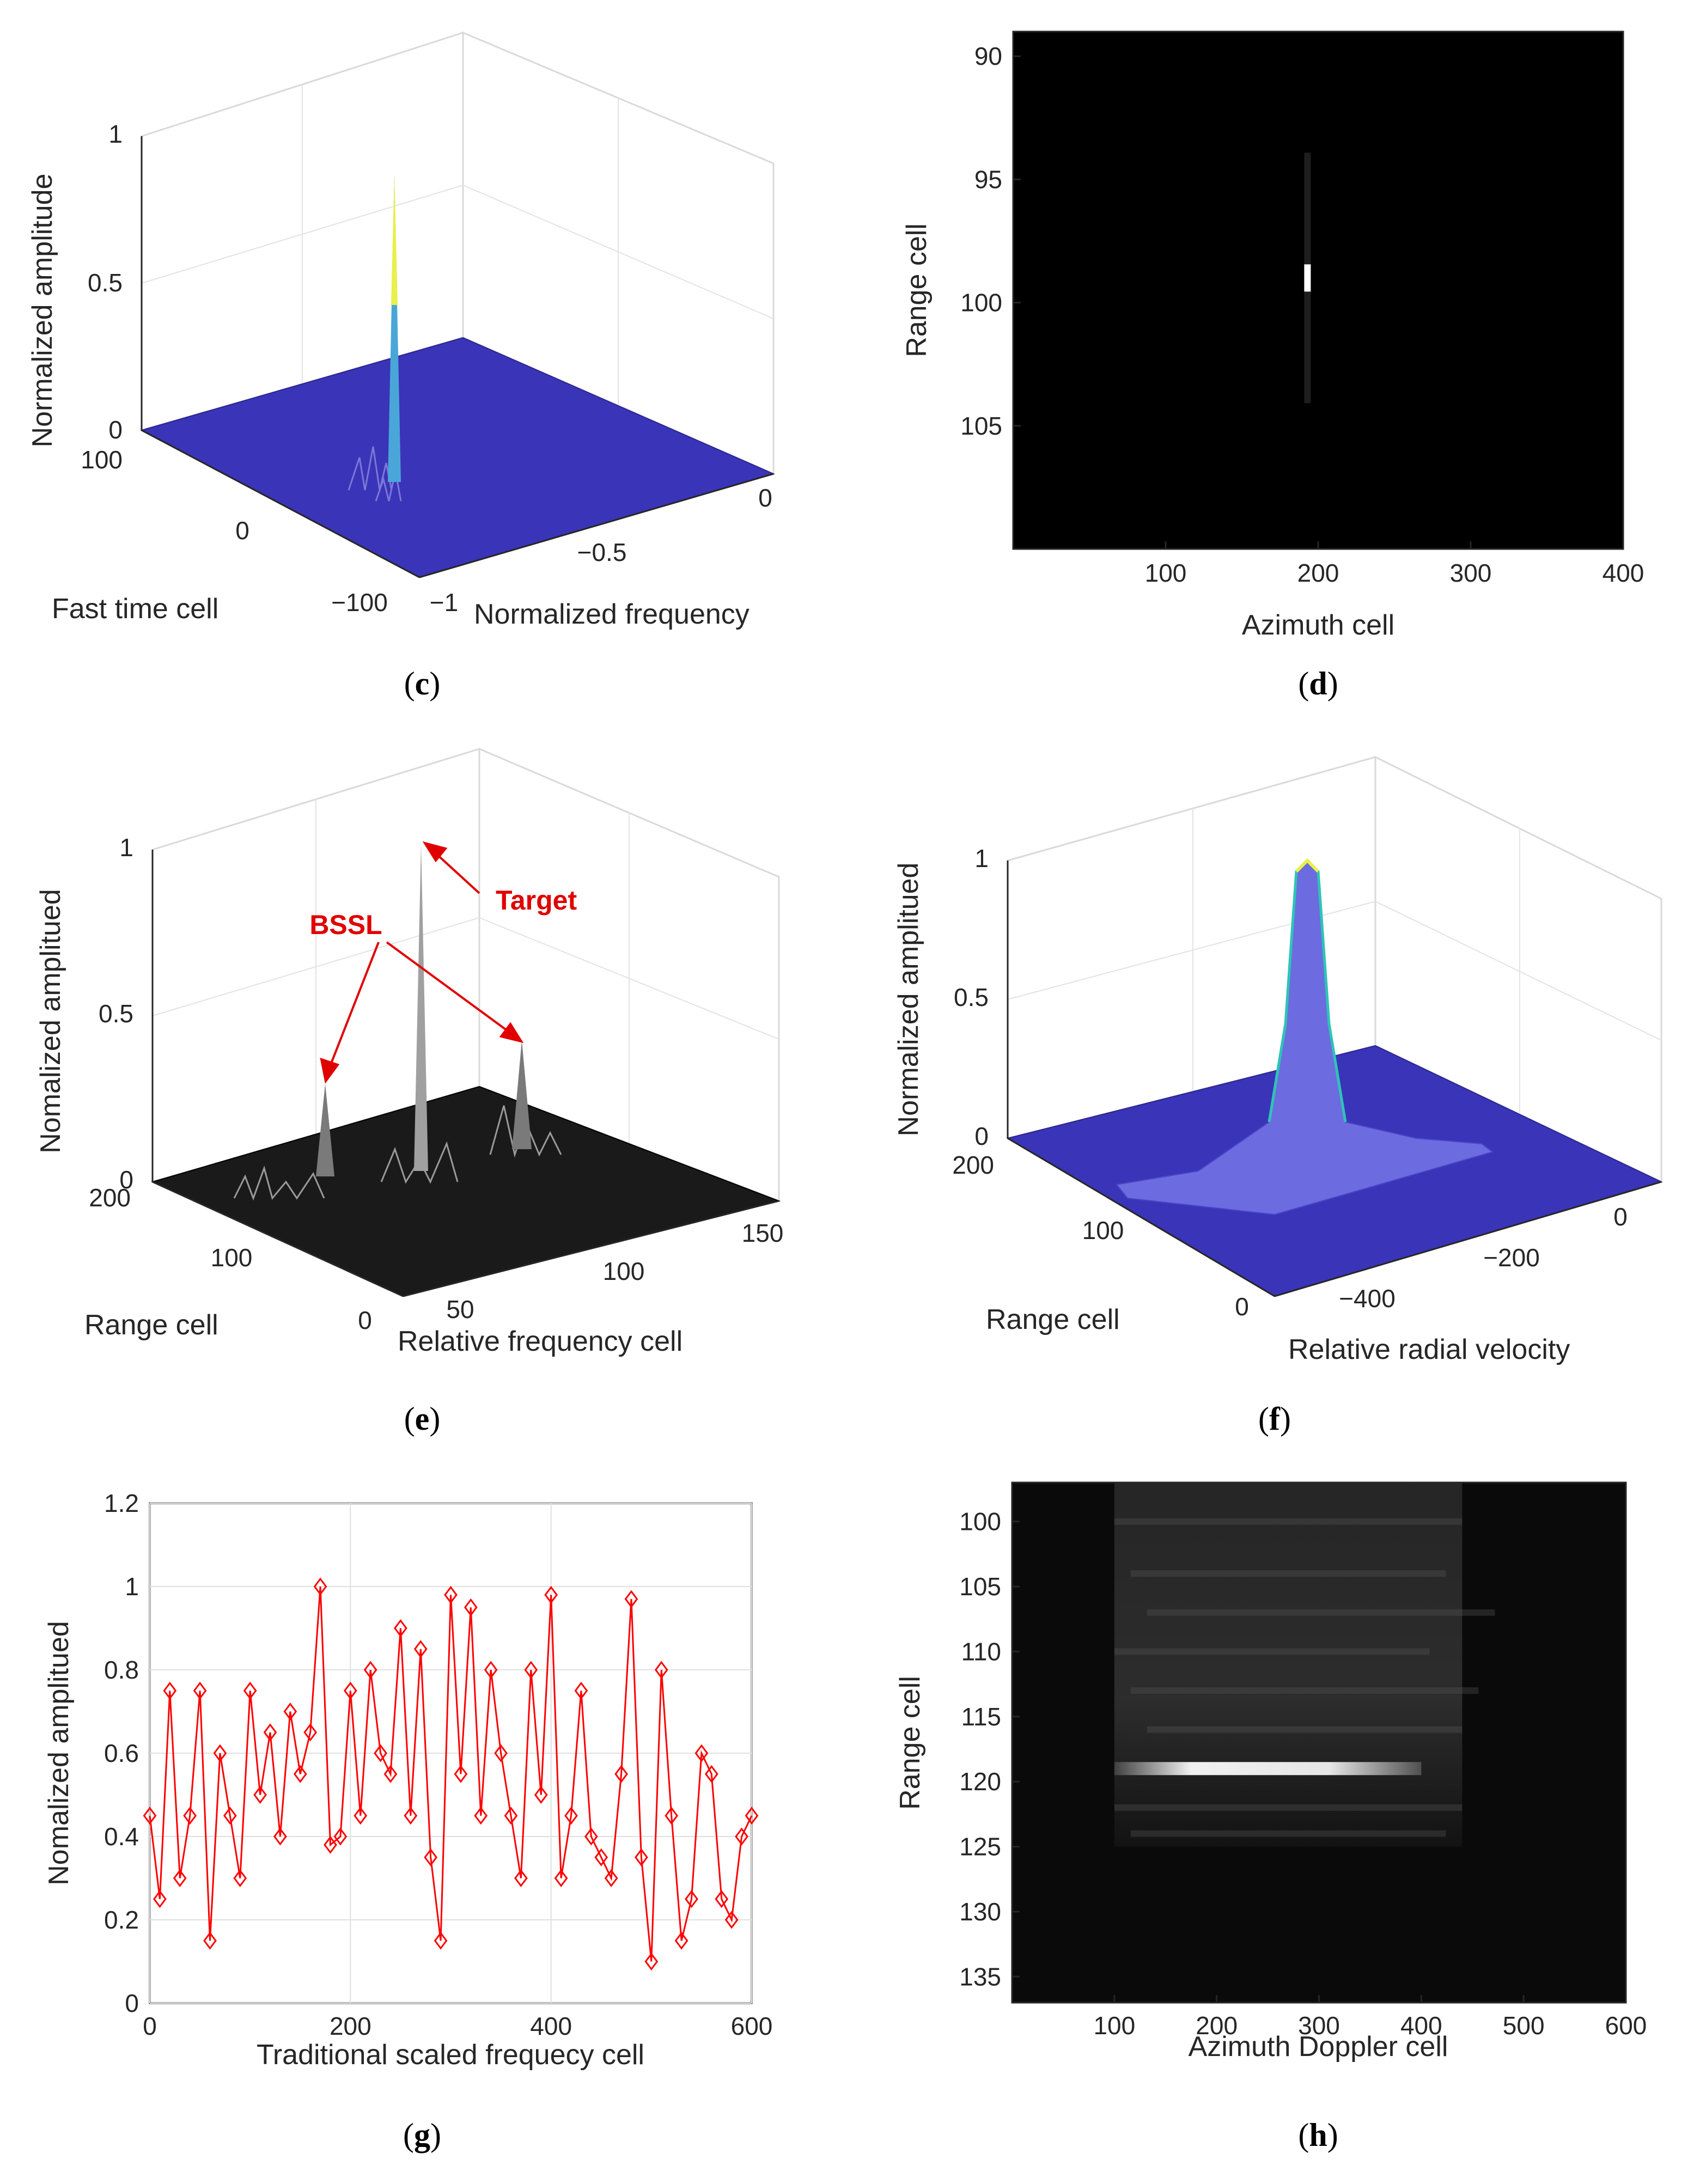  Describe the element at coordinates (242, 530) in the screenshot. I see `panel-c-xtick-2: 0` at that location.